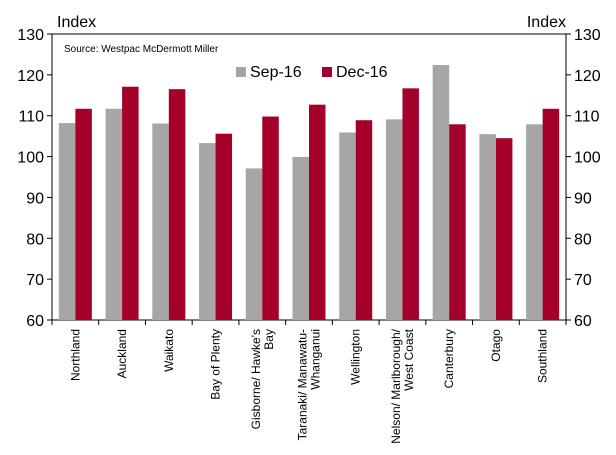  What do you see at coordinates (312, 72) in the screenshot?
I see `legend: Sep-16 Dec-16` at bounding box center [312, 72].